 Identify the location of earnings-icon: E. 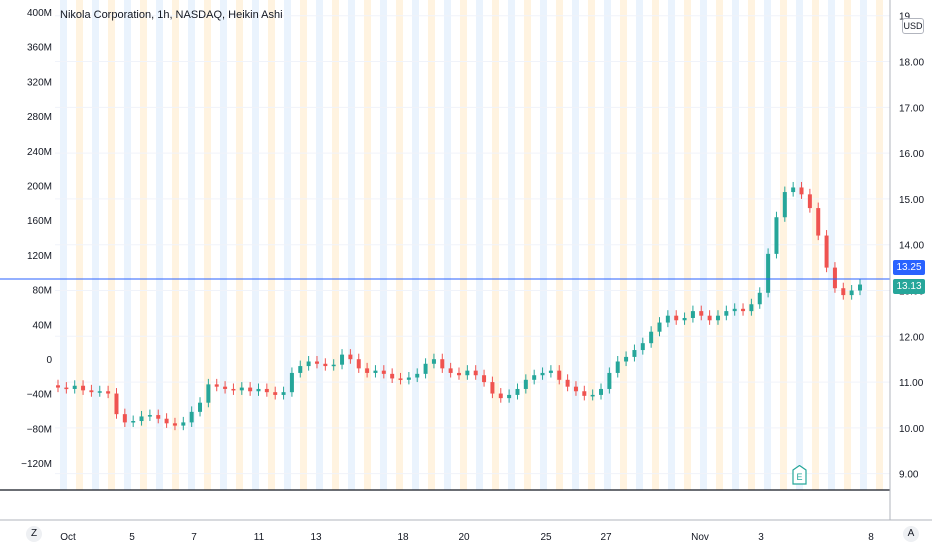
(799, 474).